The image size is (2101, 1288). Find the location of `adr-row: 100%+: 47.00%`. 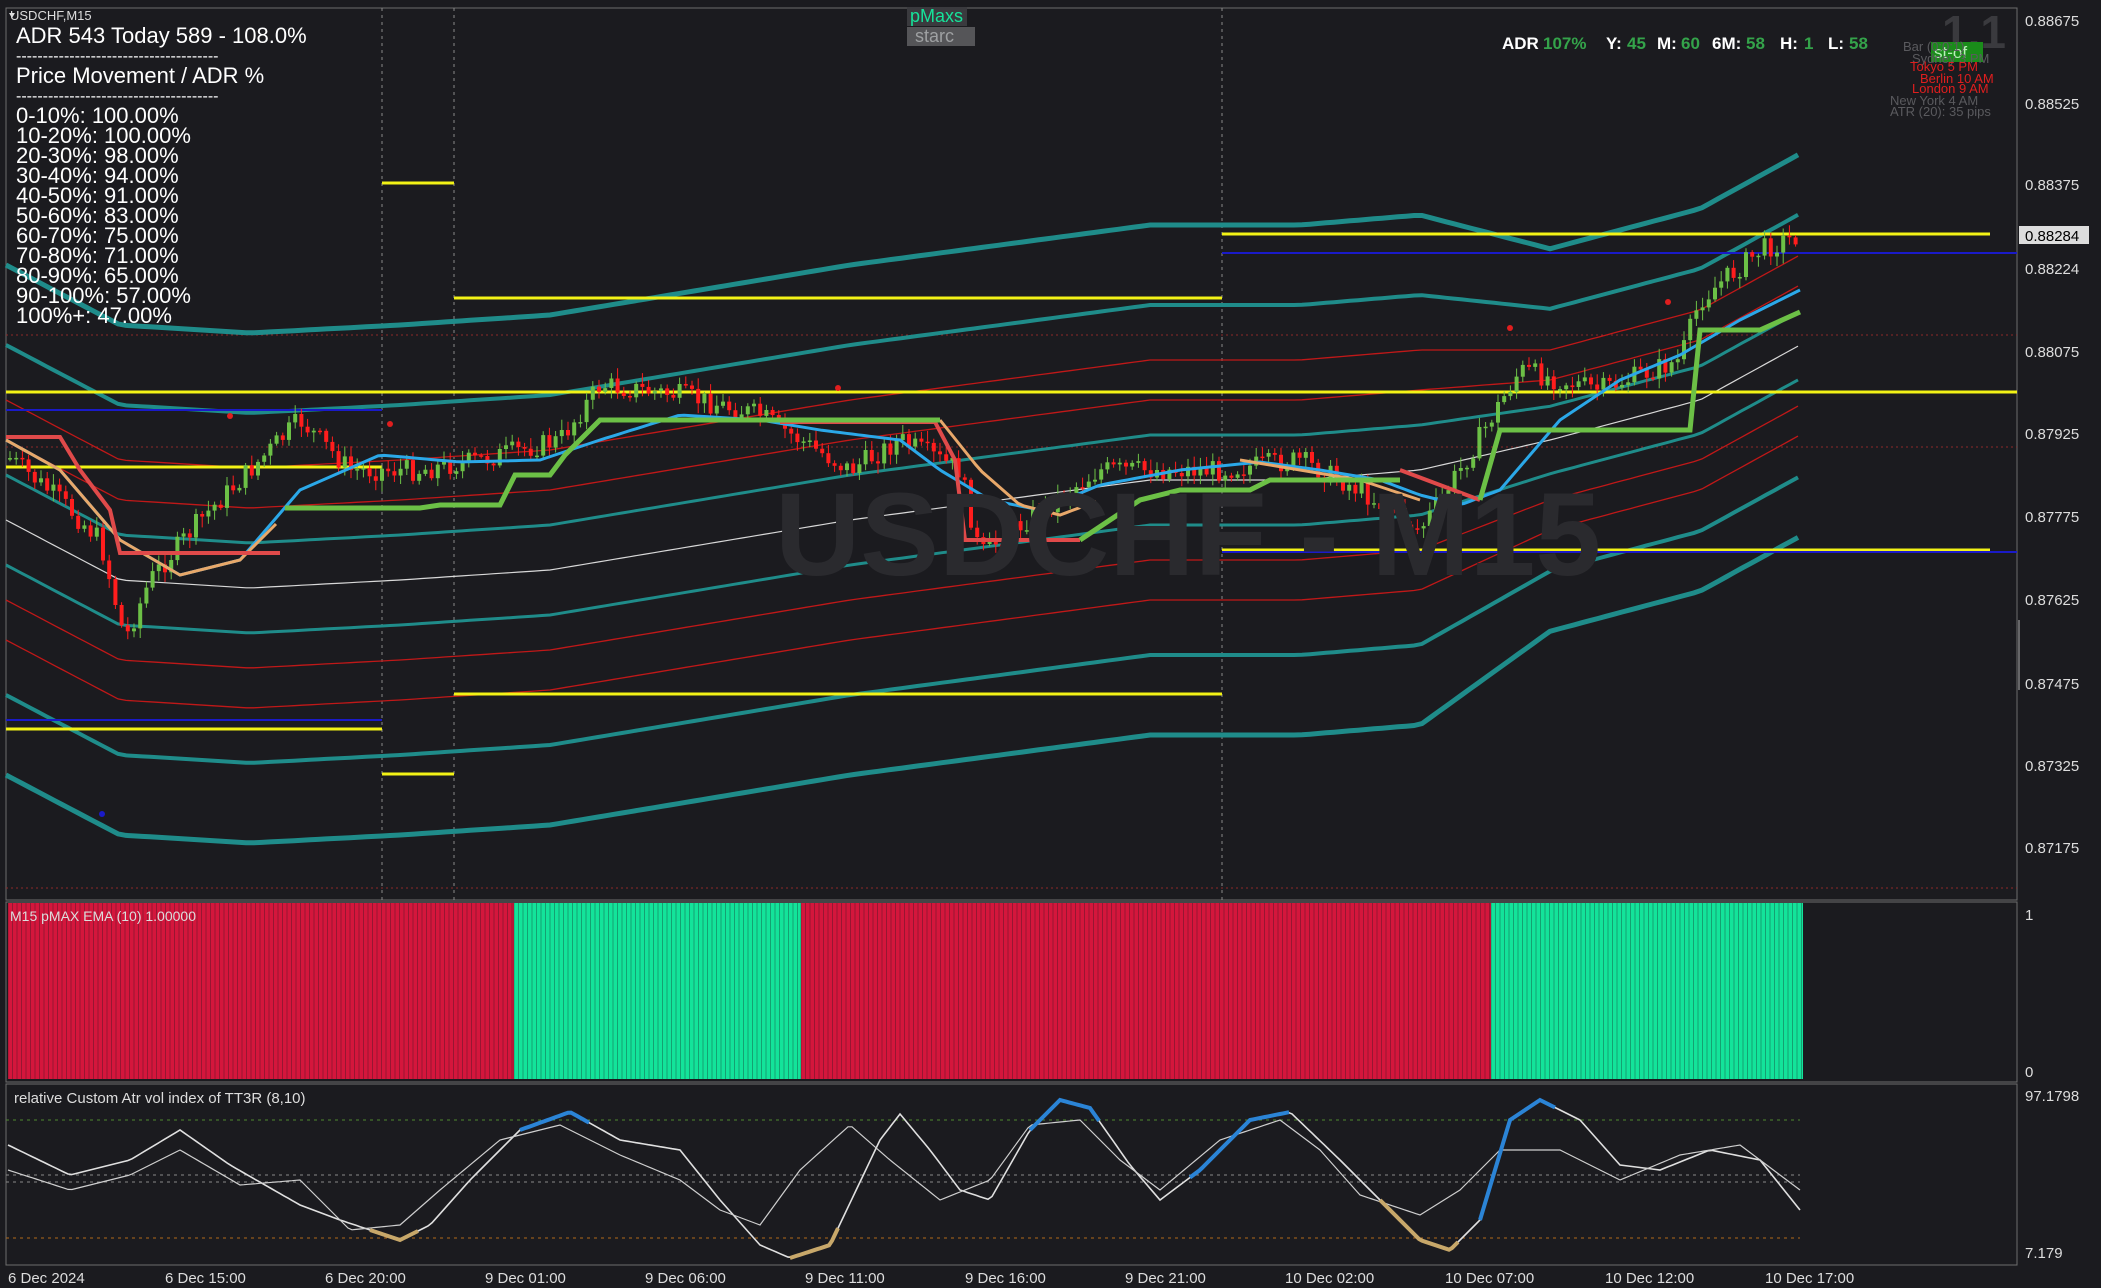

adr-row: 100%+: 47.00% is located at coordinates (94, 315).